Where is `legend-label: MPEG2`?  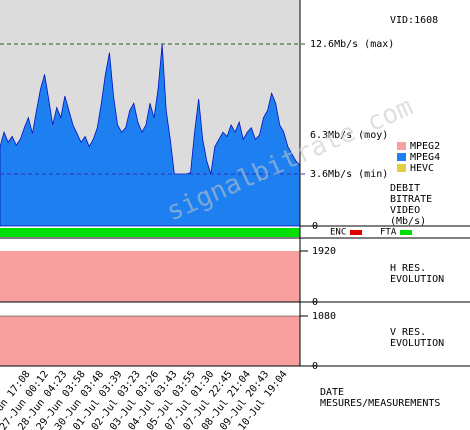
legend-label: MPEG2 is located at coordinates (425, 146).